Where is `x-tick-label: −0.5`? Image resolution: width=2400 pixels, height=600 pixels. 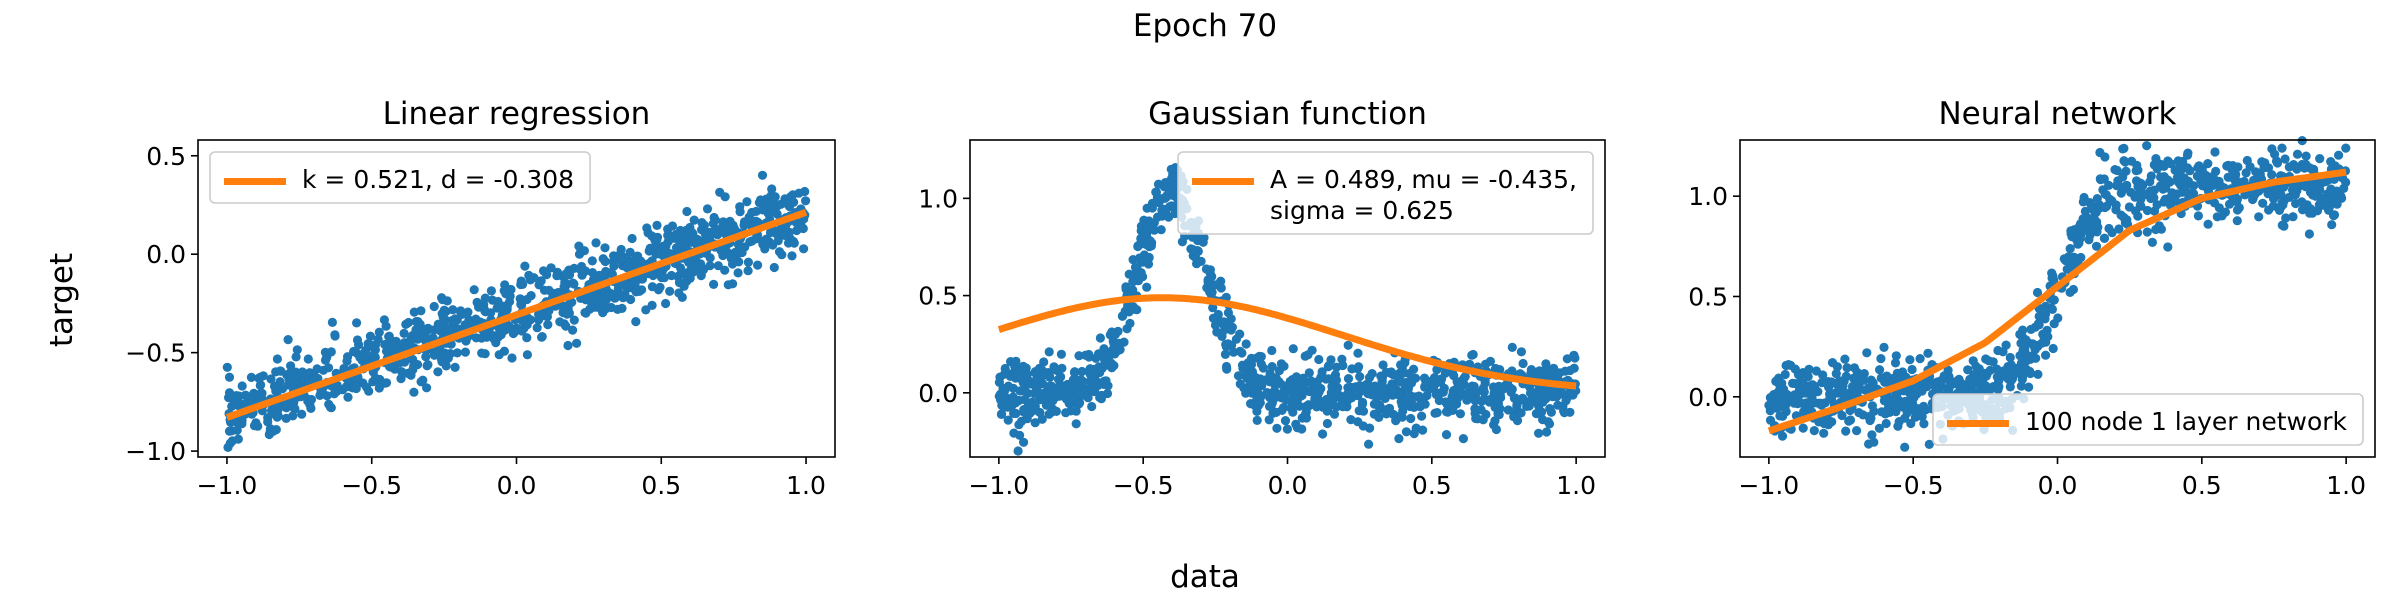 x-tick-label: −0.5 is located at coordinates (371, 485).